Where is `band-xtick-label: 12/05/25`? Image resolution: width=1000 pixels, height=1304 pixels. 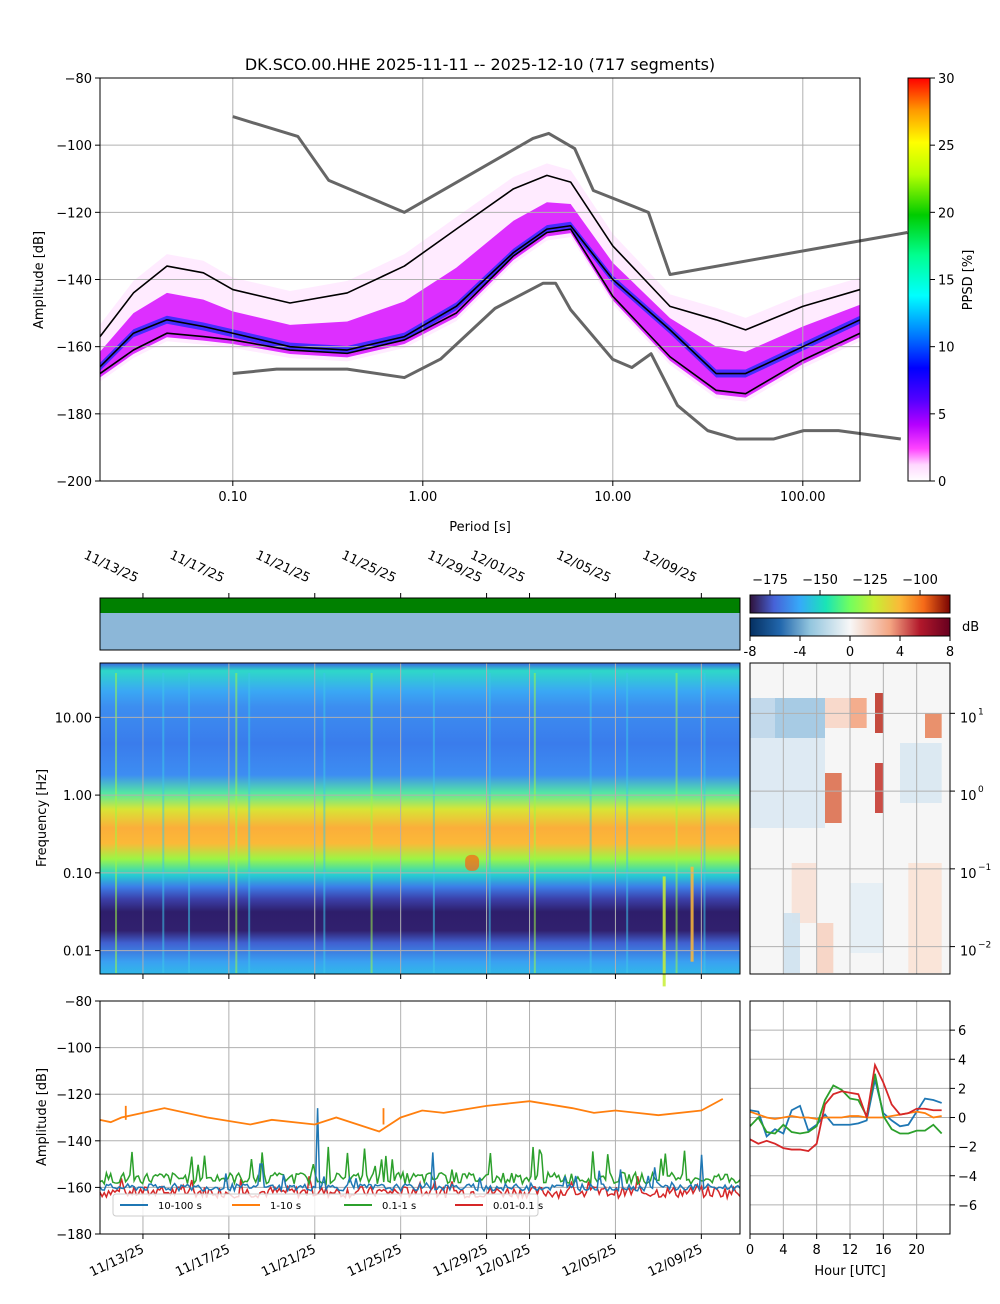
band-xtick-label: 12/05/25 is located at coordinates (589, 1261).